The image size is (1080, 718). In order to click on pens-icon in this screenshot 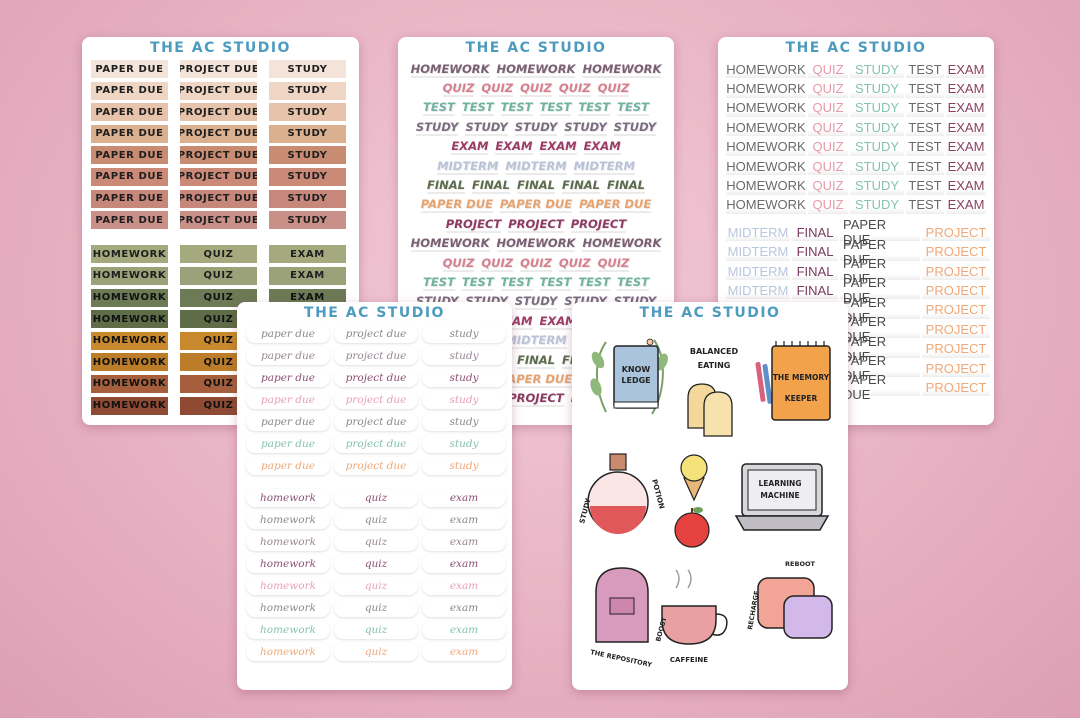, I will do `click(764, 383)`.